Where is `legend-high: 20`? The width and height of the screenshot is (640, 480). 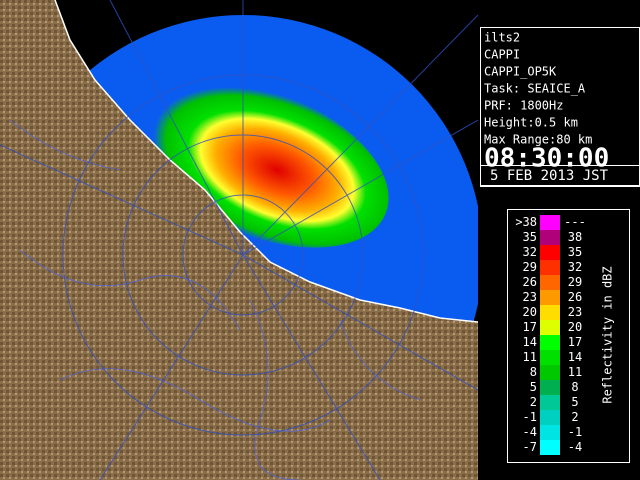 legend-high: 20 is located at coordinates (575, 327).